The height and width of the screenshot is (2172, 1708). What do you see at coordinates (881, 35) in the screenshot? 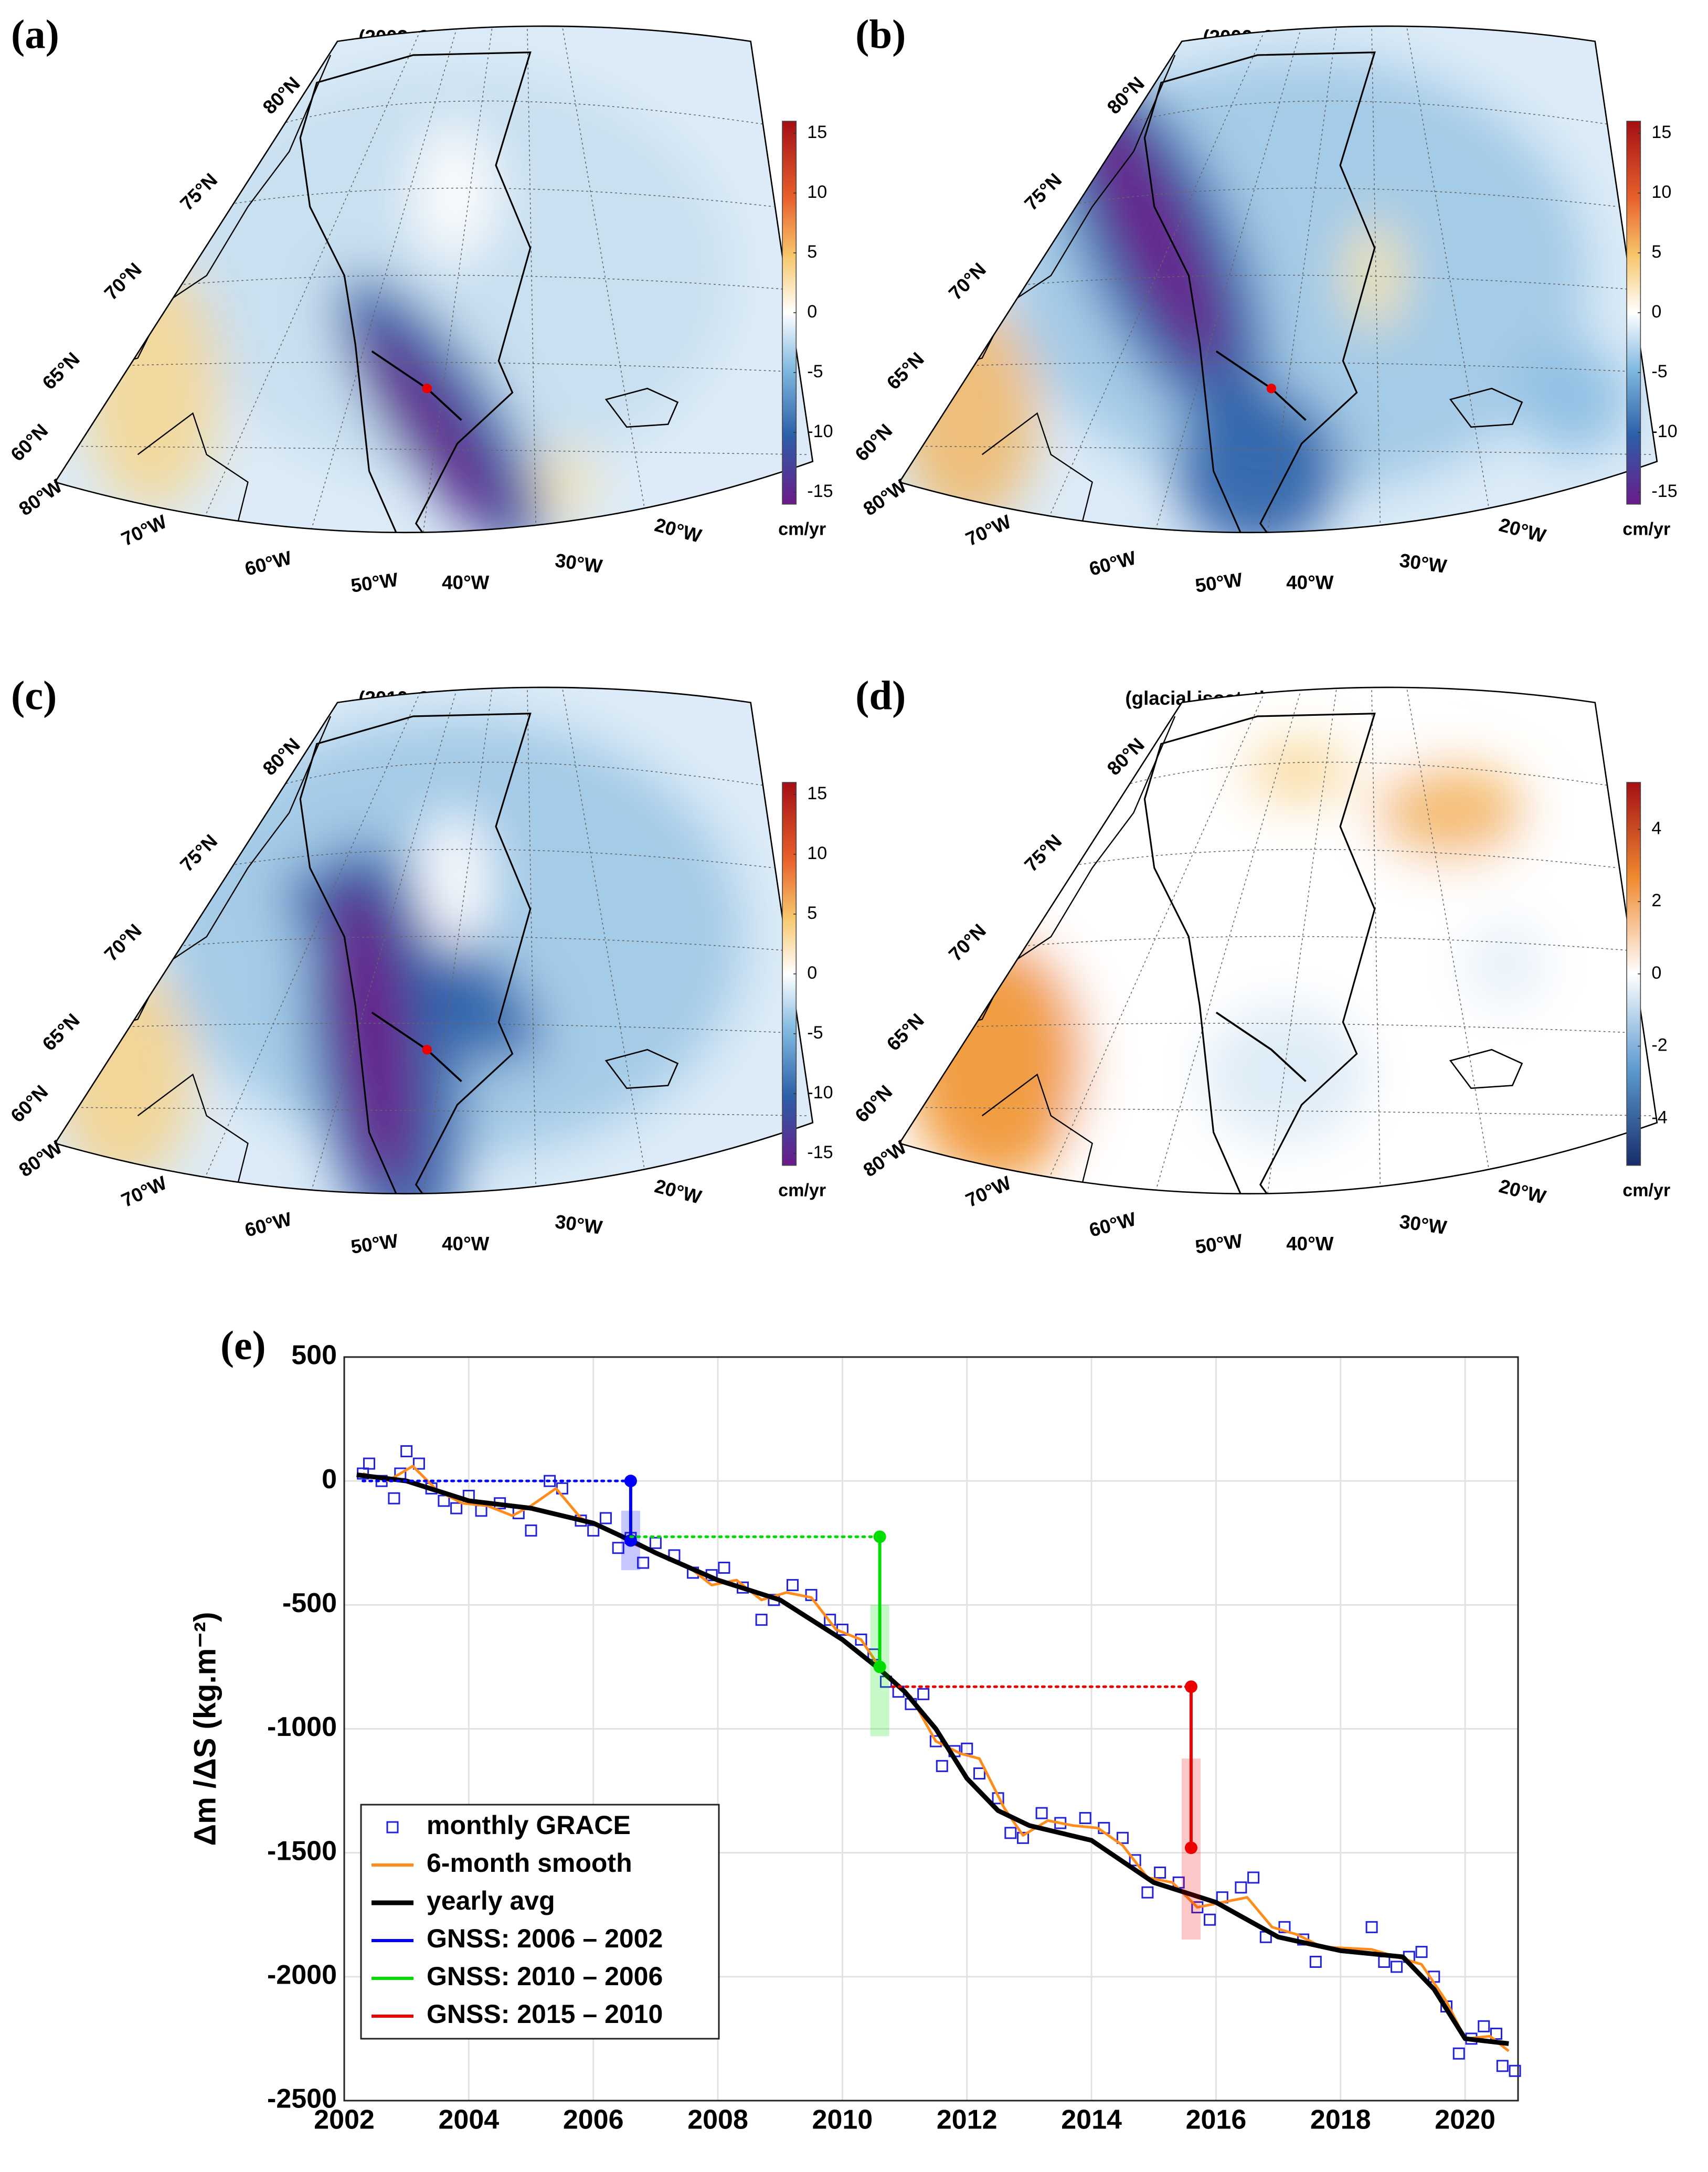
I see `panel-label: (b)` at bounding box center [881, 35].